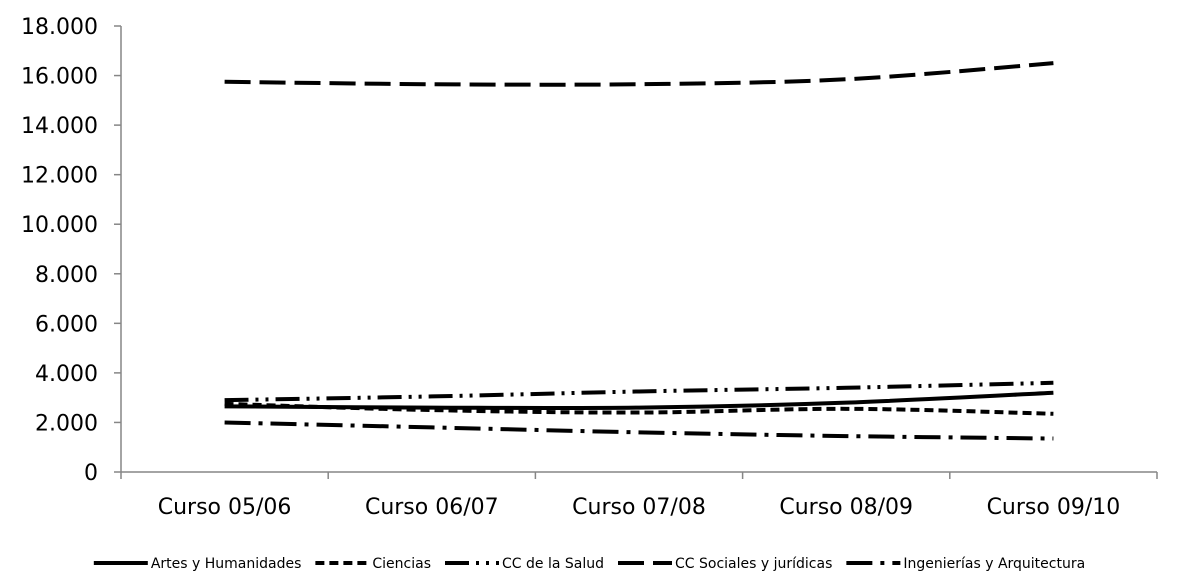 The height and width of the screenshot is (574, 1179). Describe the element at coordinates (66, 374) in the screenshot. I see `y-tick-label: 4.000` at that location.